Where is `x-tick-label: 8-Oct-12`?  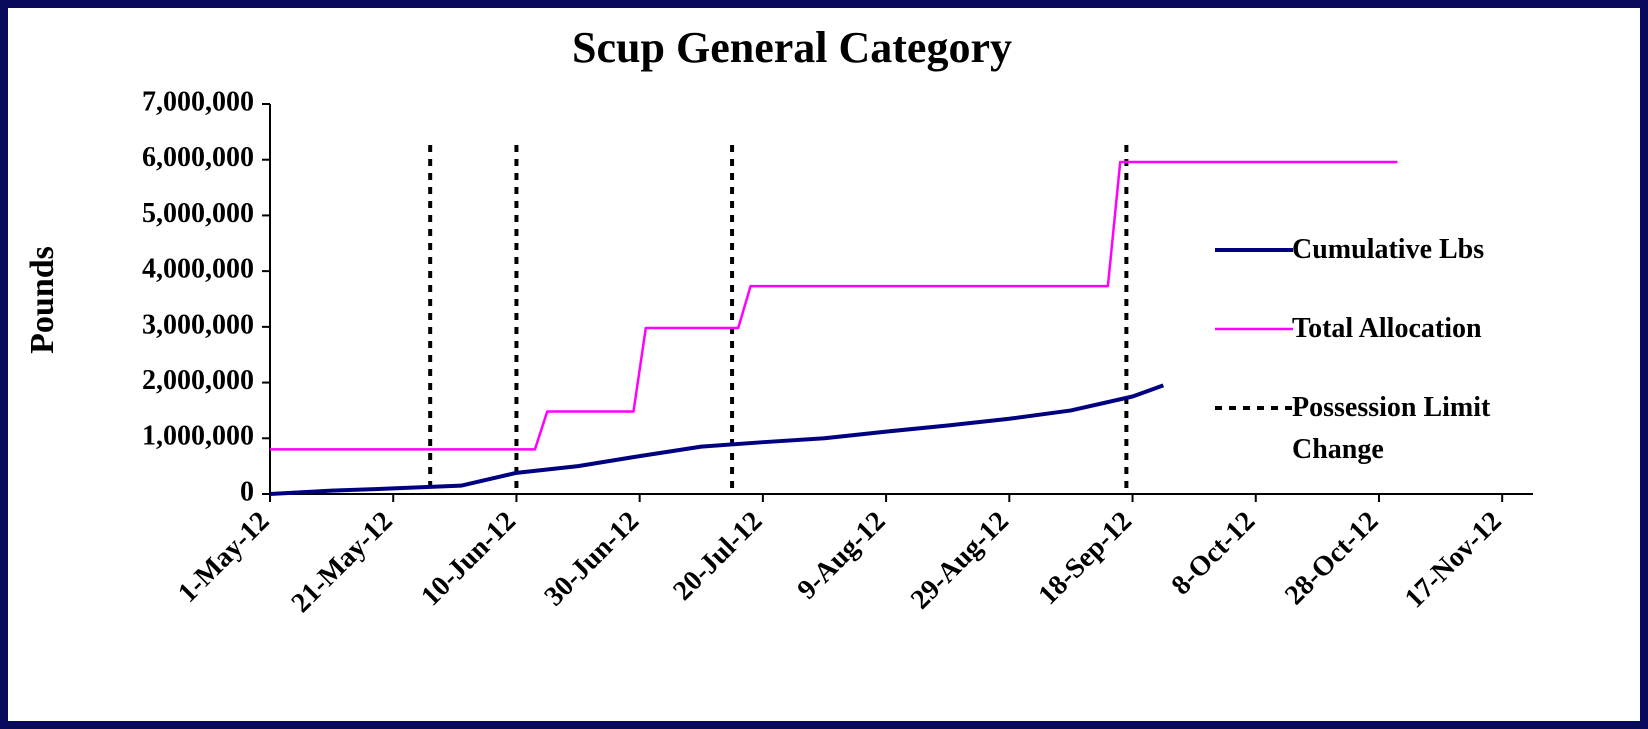
x-tick-label: 8-Oct-12 is located at coordinates (1214, 554).